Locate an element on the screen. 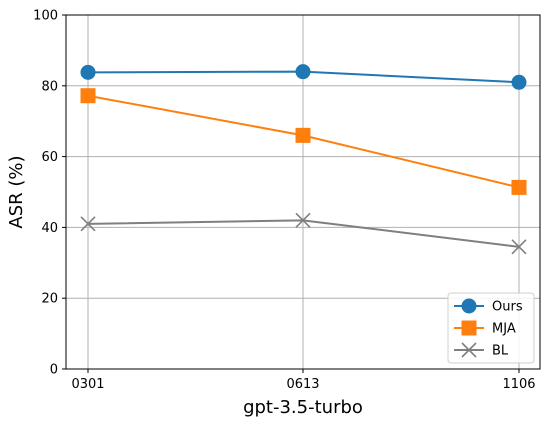  y-tick-label: 0 is located at coordinates (54, 370).